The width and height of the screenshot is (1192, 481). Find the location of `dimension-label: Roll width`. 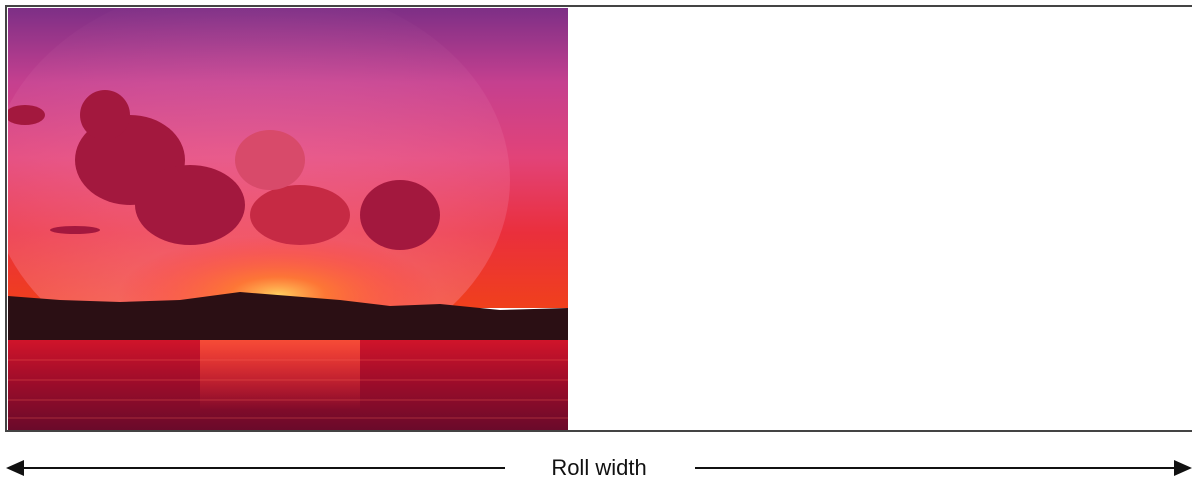

dimension-label: Roll width is located at coordinates (598, 467).